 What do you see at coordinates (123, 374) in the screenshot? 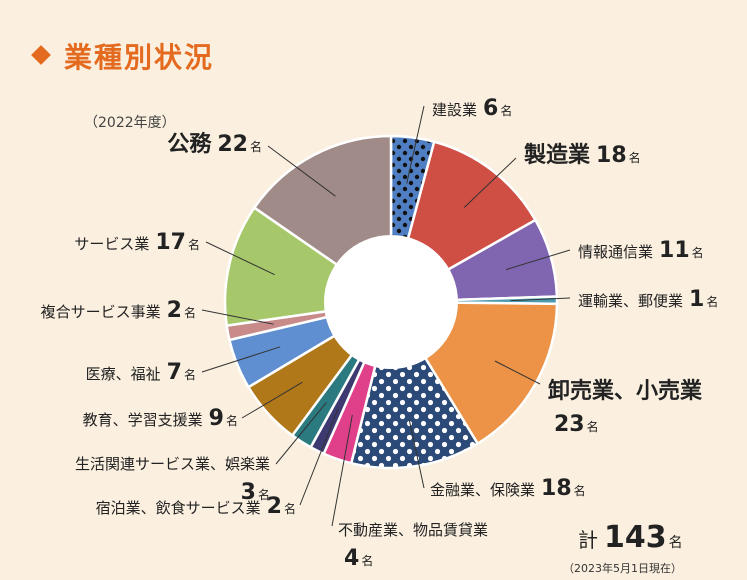
I see `slice-label-name: 医療、福祉` at bounding box center [123, 374].